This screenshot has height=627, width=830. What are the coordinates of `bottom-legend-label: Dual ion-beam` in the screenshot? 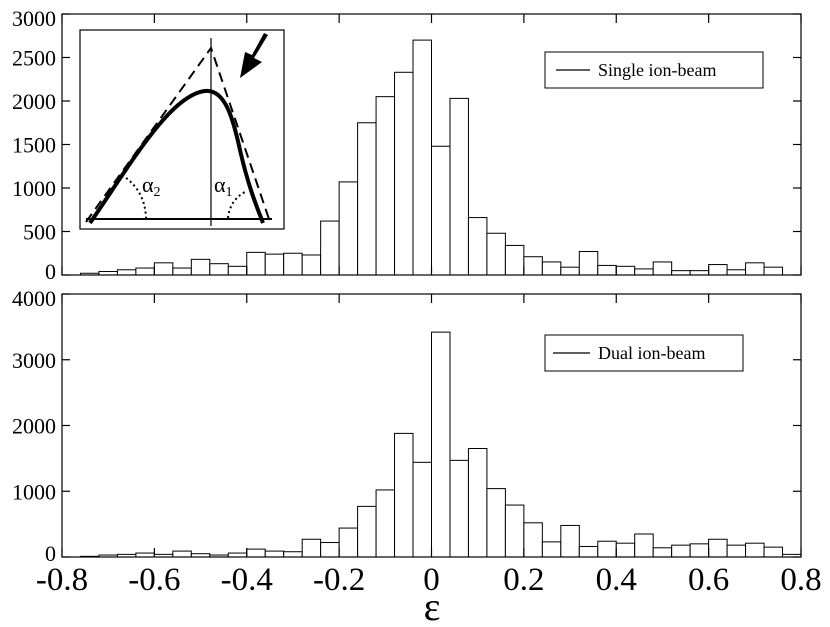 It's located at (651, 353).